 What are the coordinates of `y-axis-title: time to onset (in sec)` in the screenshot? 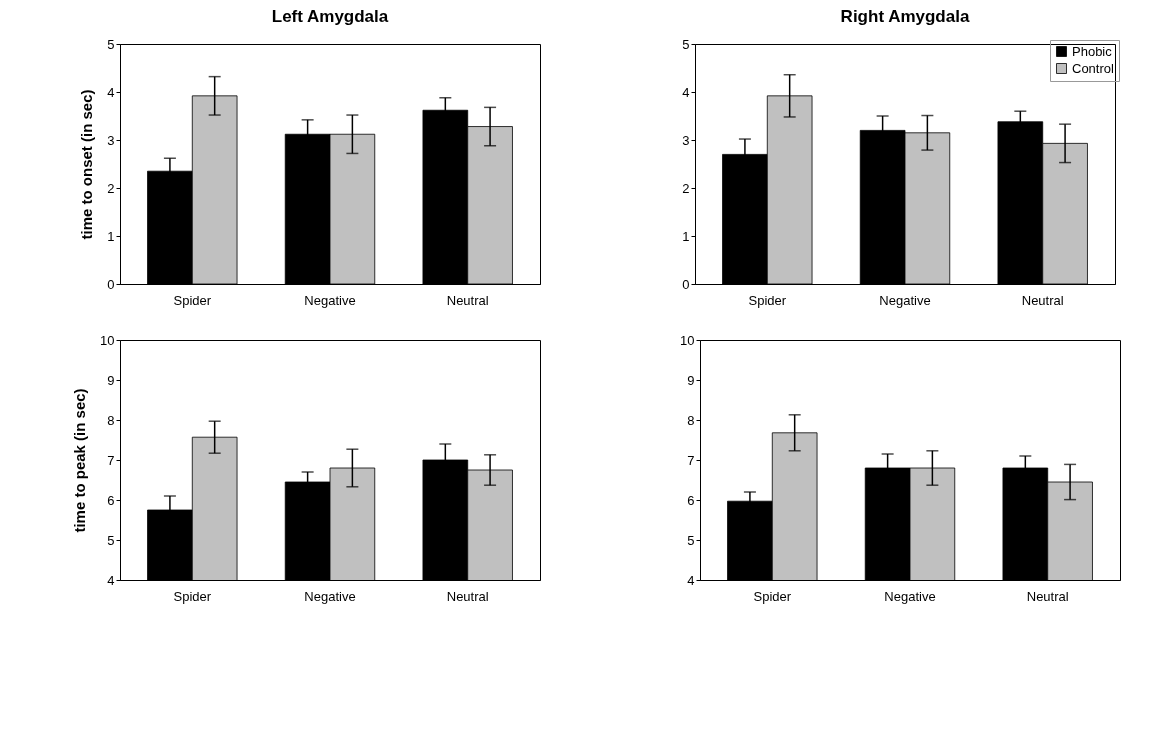 It's located at (87, 164).